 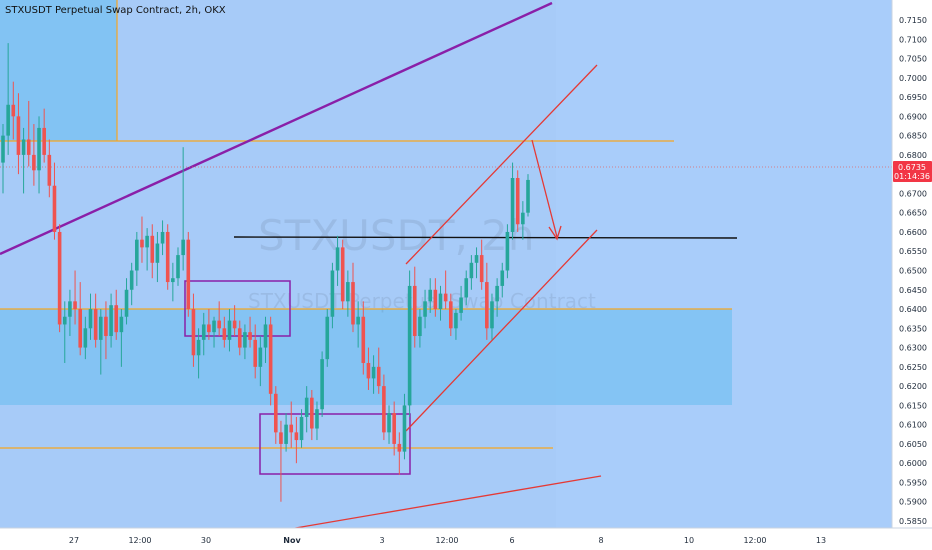 I want to click on time-tick-label: 27, so click(x=74, y=540).